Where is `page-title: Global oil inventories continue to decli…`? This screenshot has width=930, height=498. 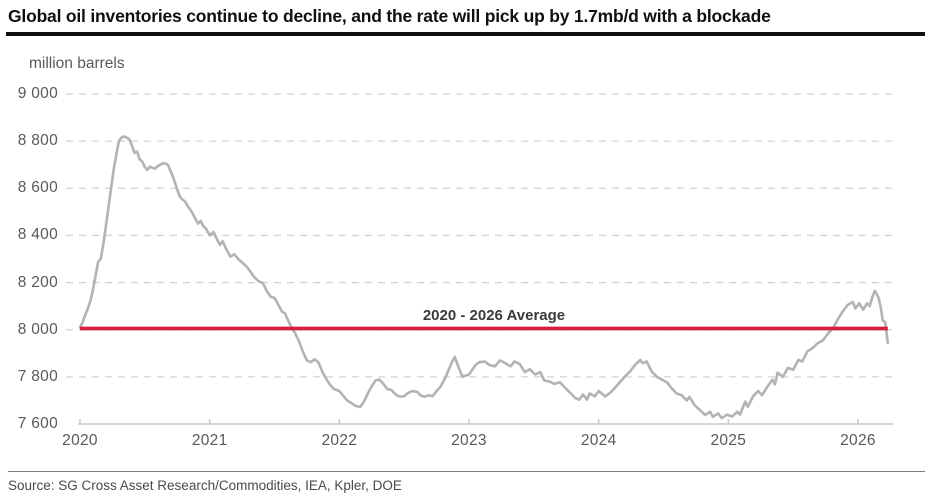 page-title: Global oil inventories continue to decli… is located at coordinates (389, 16).